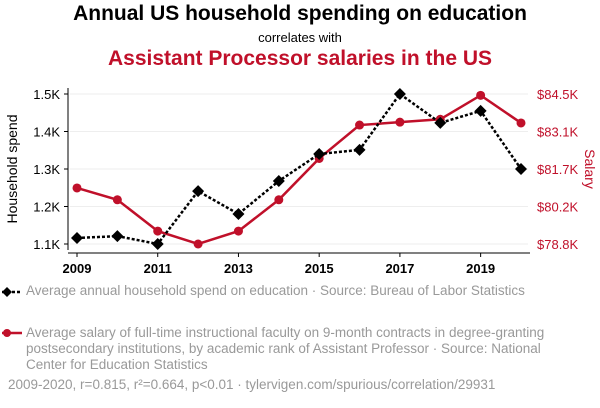 This screenshot has height=408, width=600. What do you see at coordinates (300, 37) in the screenshot?
I see `chart-subtitle: correlates with` at bounding box center [300, 37].